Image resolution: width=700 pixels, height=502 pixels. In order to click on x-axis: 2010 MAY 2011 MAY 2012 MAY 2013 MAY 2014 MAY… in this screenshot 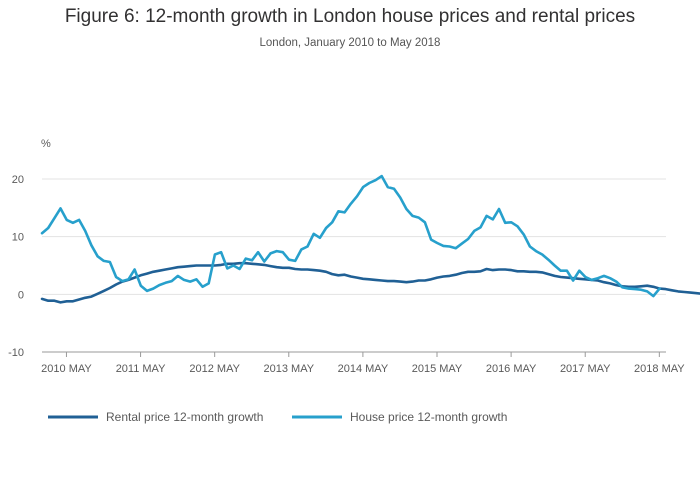, I will do `click(363, 363)`.